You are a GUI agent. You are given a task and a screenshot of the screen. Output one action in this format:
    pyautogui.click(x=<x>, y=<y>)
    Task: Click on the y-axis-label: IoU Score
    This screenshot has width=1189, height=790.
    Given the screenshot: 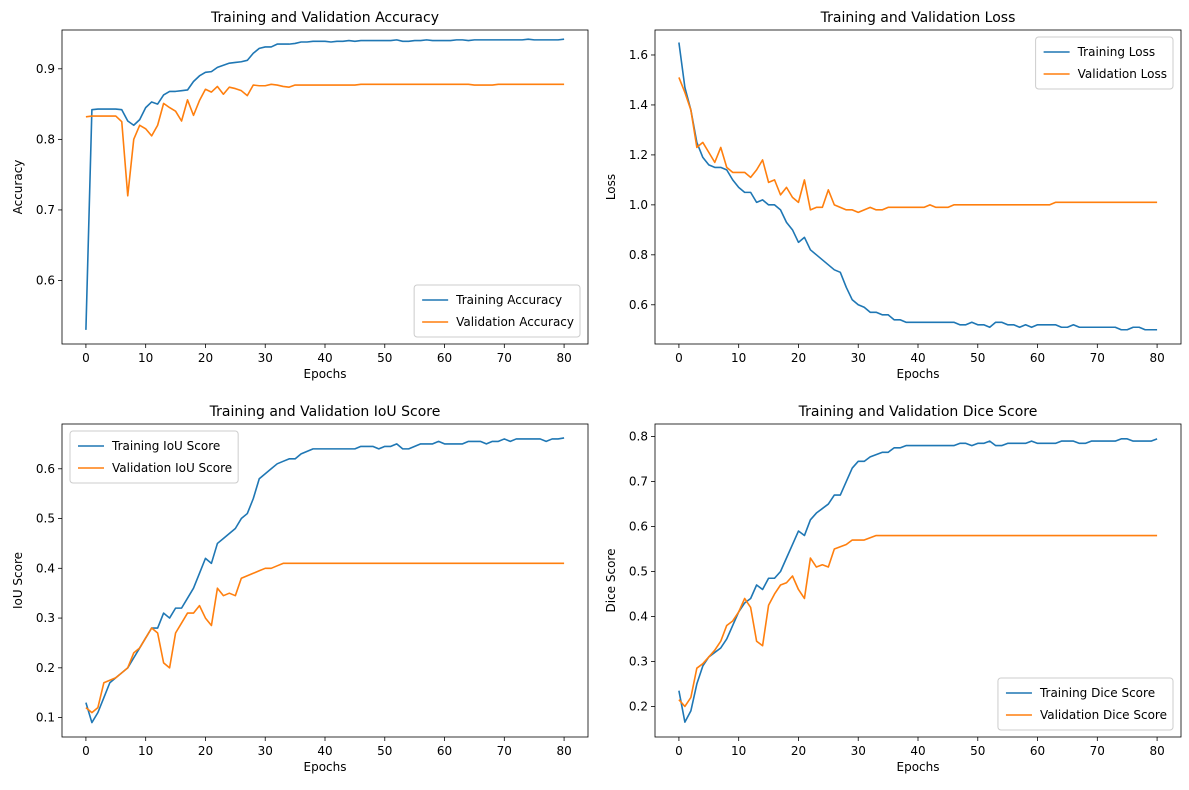 What is the action you would take?
    pyautogui.click(x=18, y=580)
    